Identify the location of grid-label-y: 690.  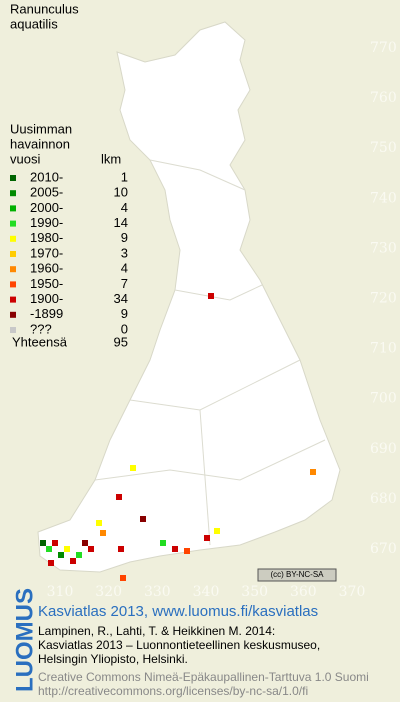
(383, 449).